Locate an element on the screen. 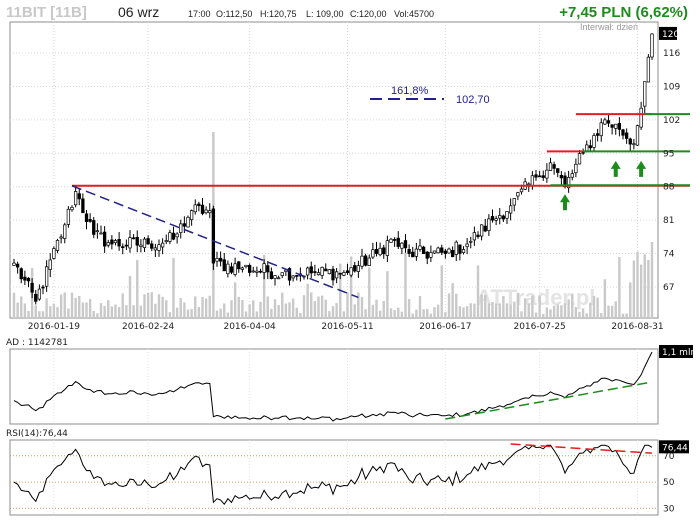 The image size is (700, 522). rsi-ytick-label: 50 is located at coordinates (669, 483).